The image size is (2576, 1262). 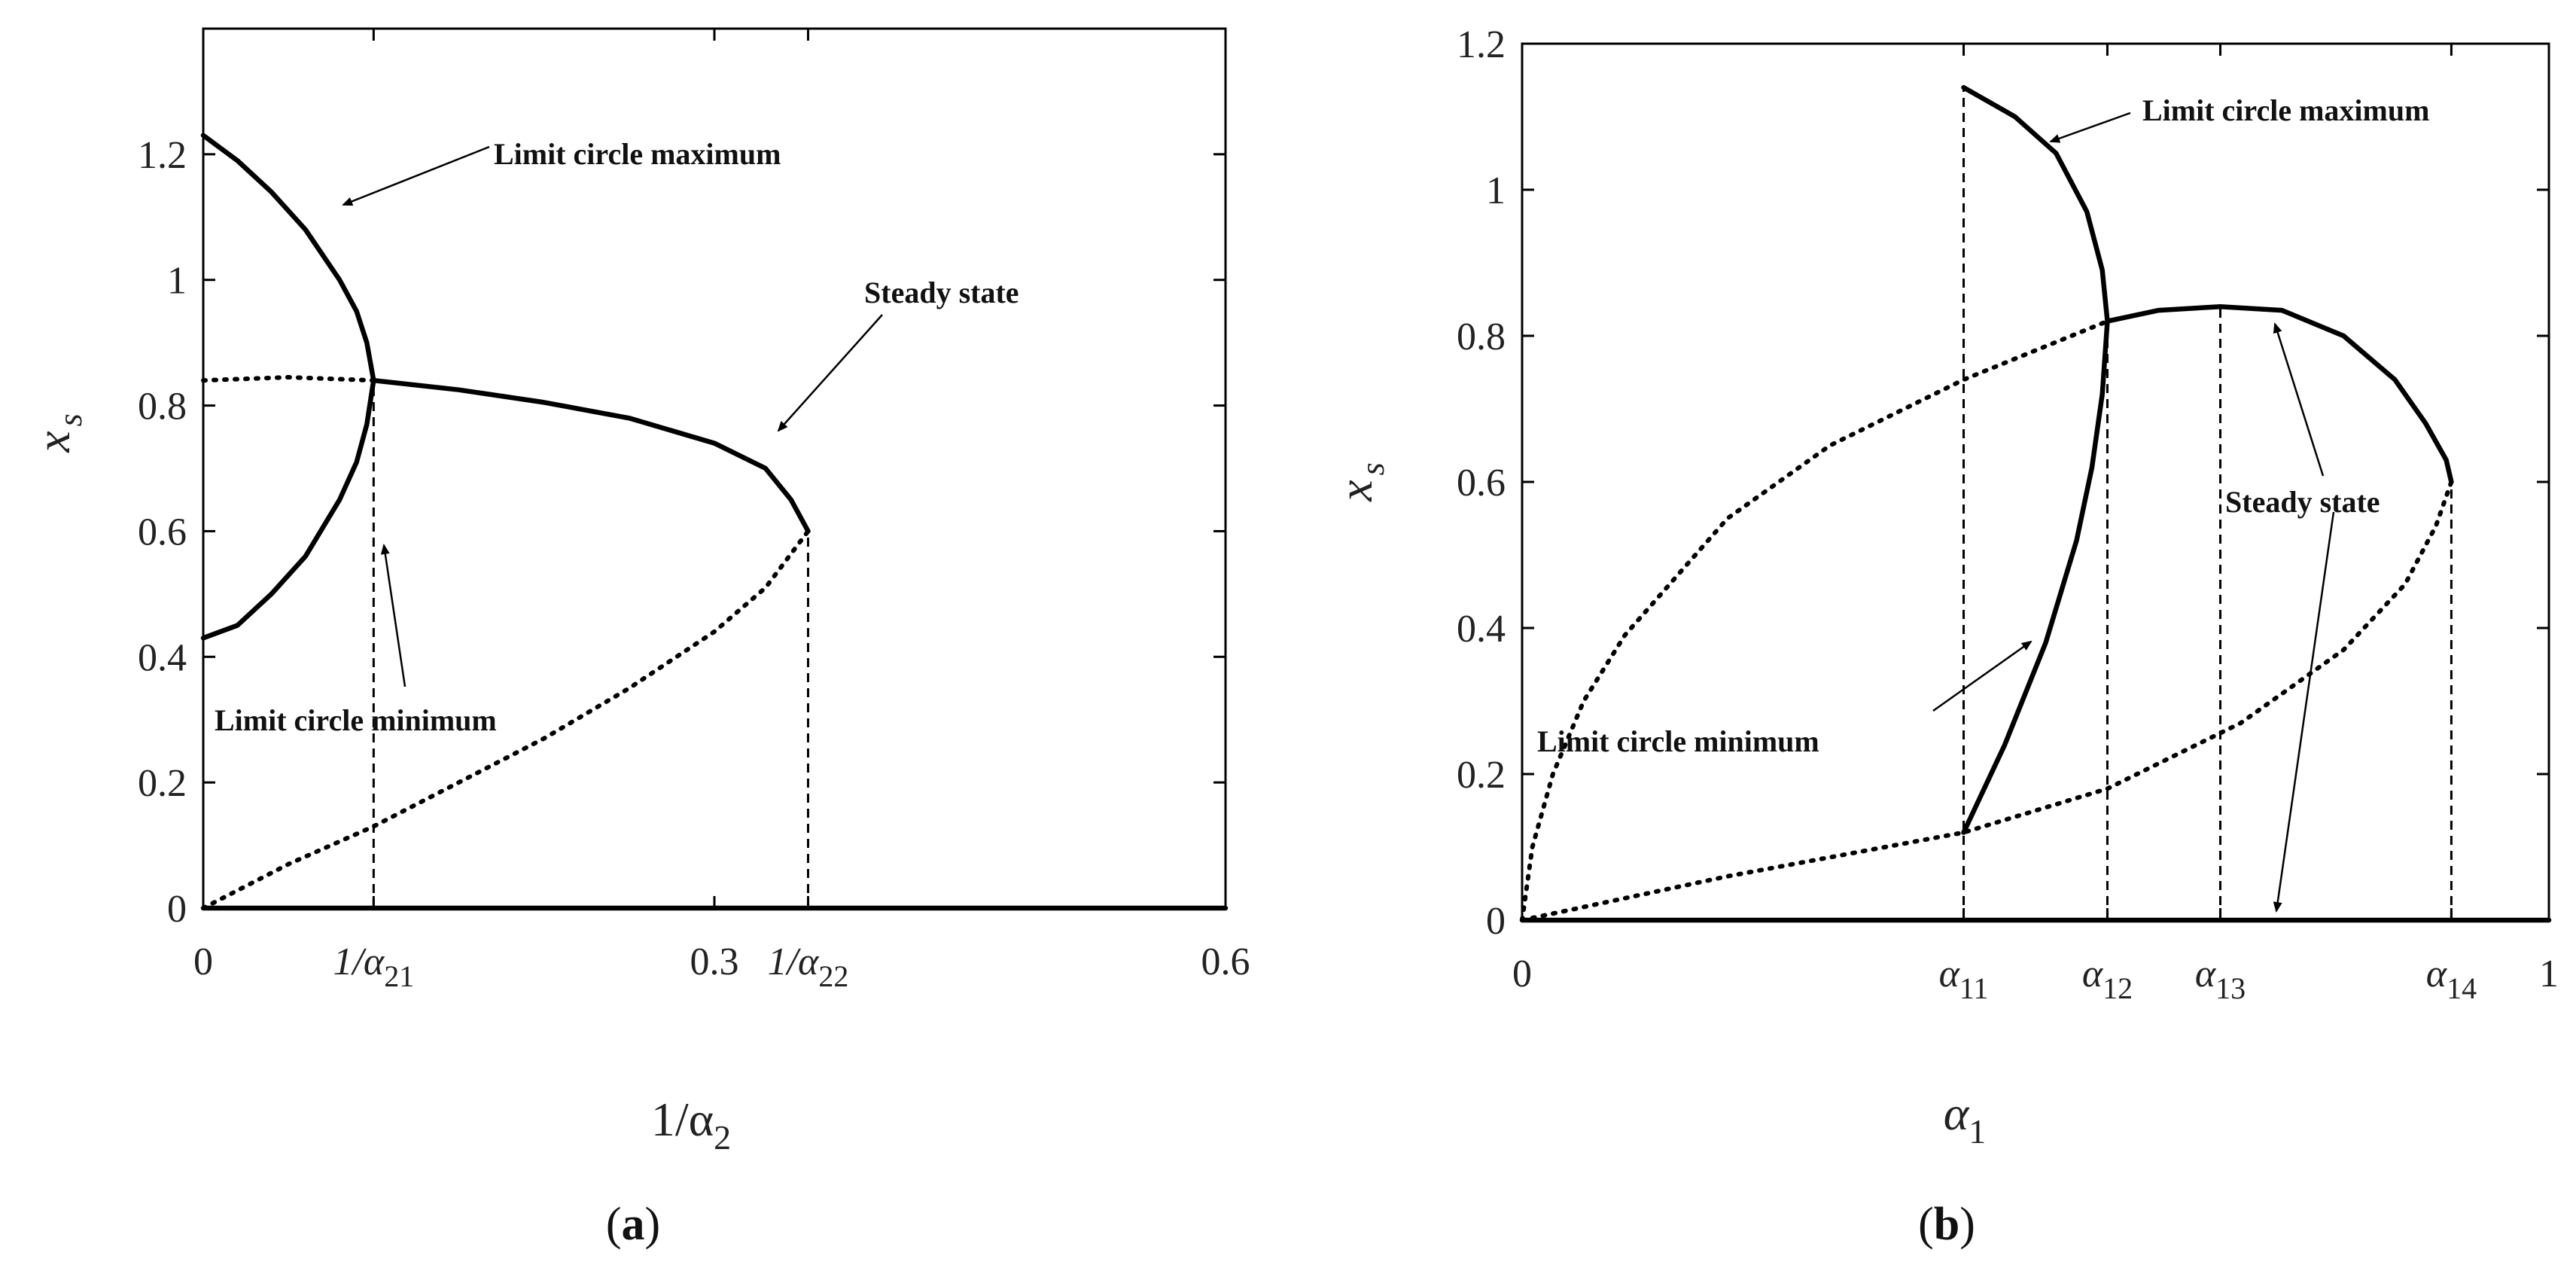 I want to click on panel-a-annotation-steady: Steady state, so click(x=898, y=354).